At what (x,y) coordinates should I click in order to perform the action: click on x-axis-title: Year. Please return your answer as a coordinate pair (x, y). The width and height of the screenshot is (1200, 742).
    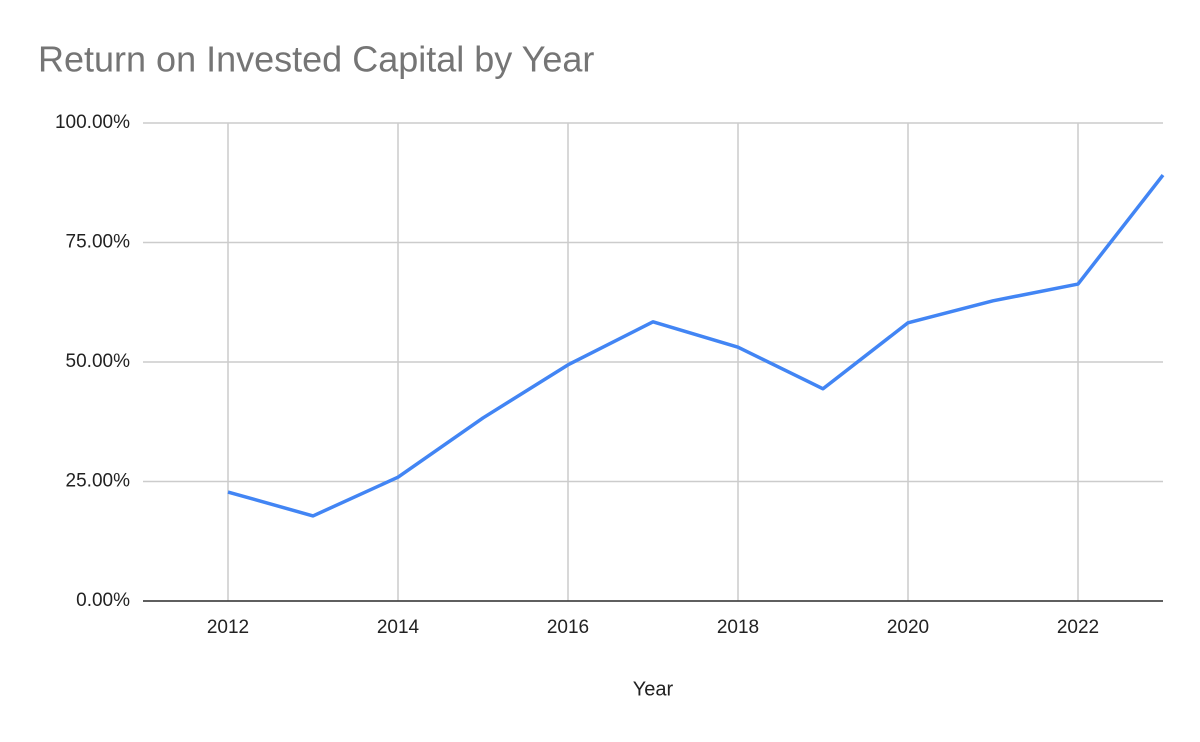
    Looking at the image, I should click on (653, 689).